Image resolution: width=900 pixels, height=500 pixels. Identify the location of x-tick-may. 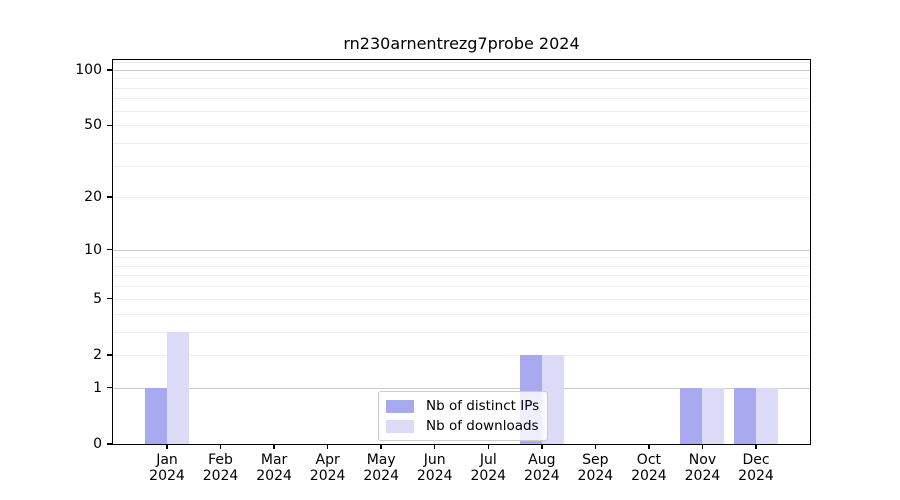
(381, 446).